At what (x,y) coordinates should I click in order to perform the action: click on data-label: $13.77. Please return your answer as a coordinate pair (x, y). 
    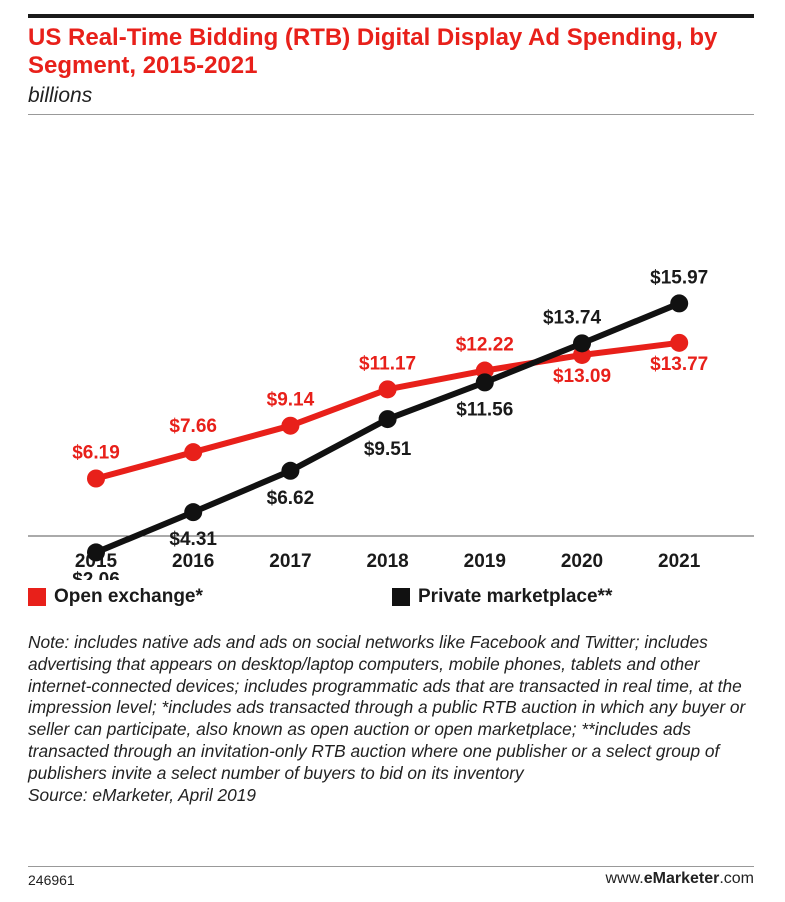
    Looking at the image, I should click on (679, 364).